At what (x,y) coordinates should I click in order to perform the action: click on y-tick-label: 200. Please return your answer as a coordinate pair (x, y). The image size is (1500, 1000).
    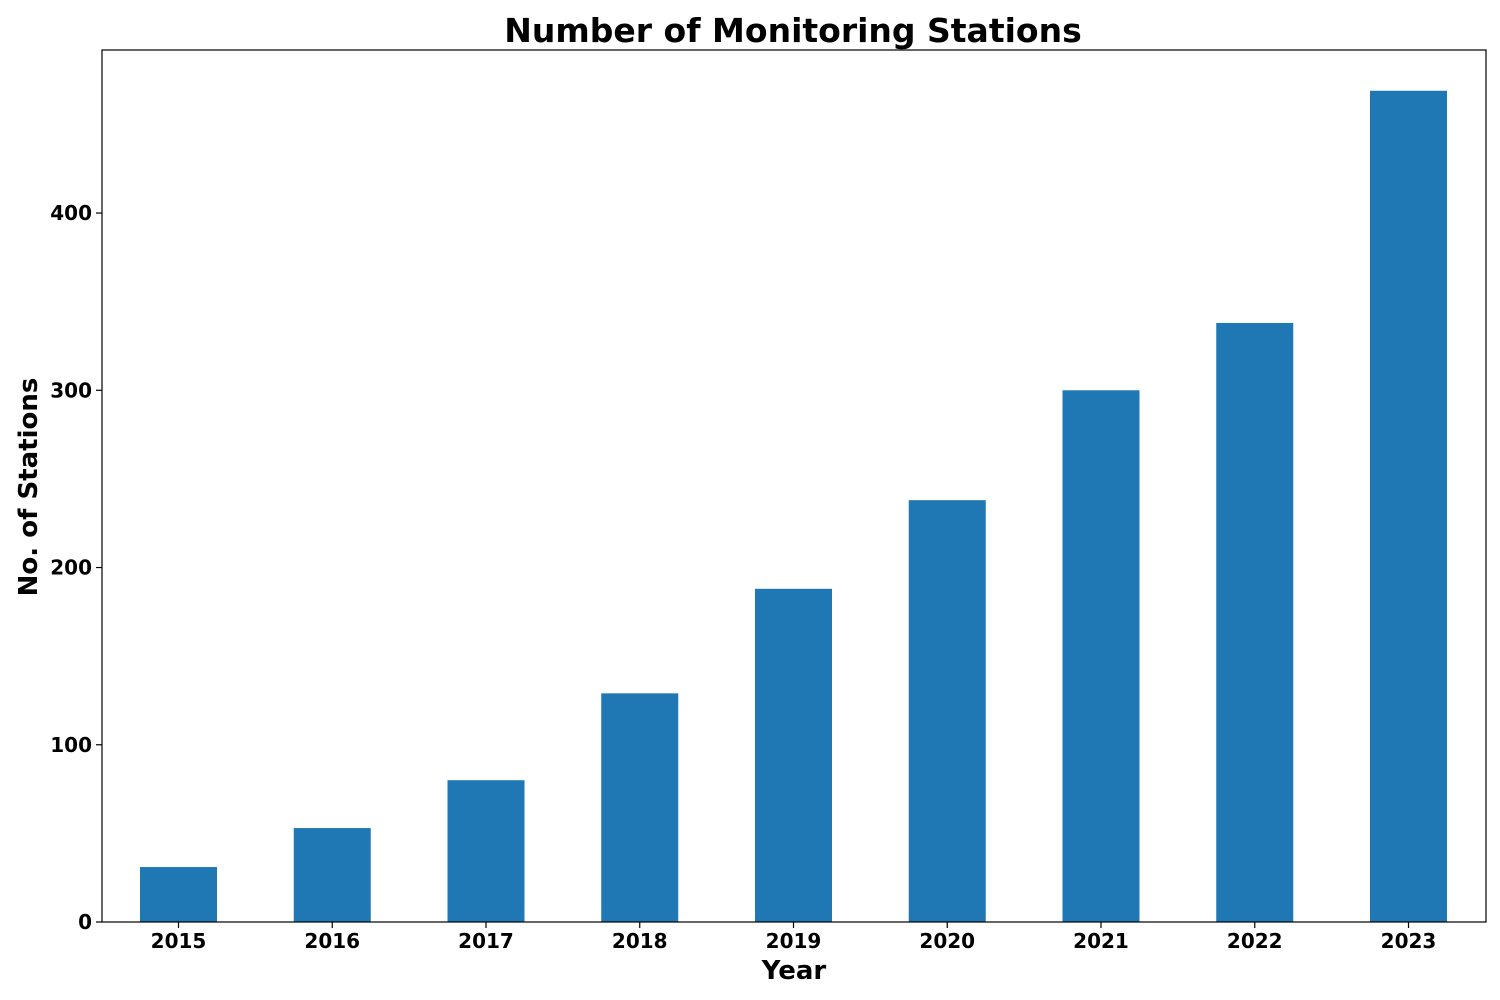
    Looking at the image, I should click on (71, 568).